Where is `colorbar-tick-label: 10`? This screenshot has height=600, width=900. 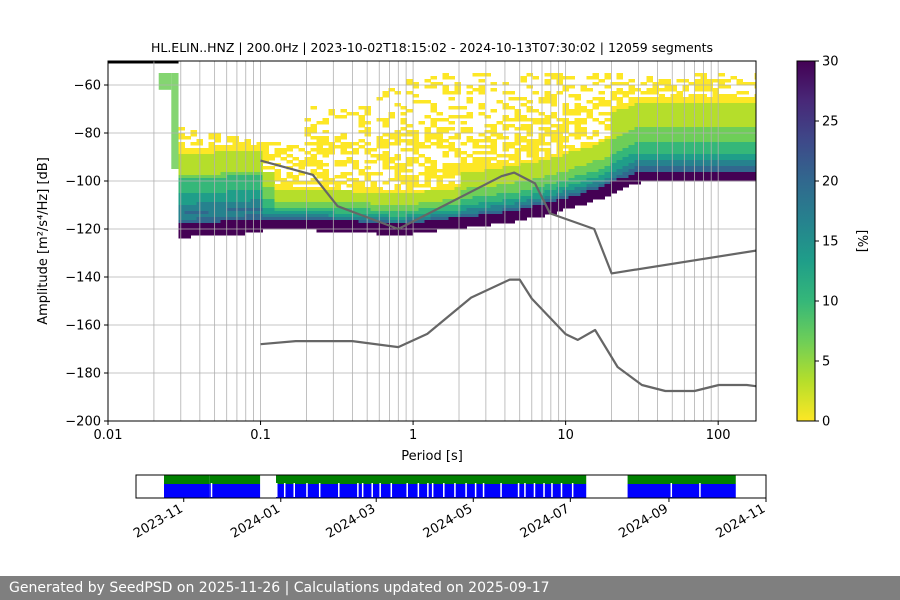
colorbar-tick-label: 10 is located at coordinates (830, 302).